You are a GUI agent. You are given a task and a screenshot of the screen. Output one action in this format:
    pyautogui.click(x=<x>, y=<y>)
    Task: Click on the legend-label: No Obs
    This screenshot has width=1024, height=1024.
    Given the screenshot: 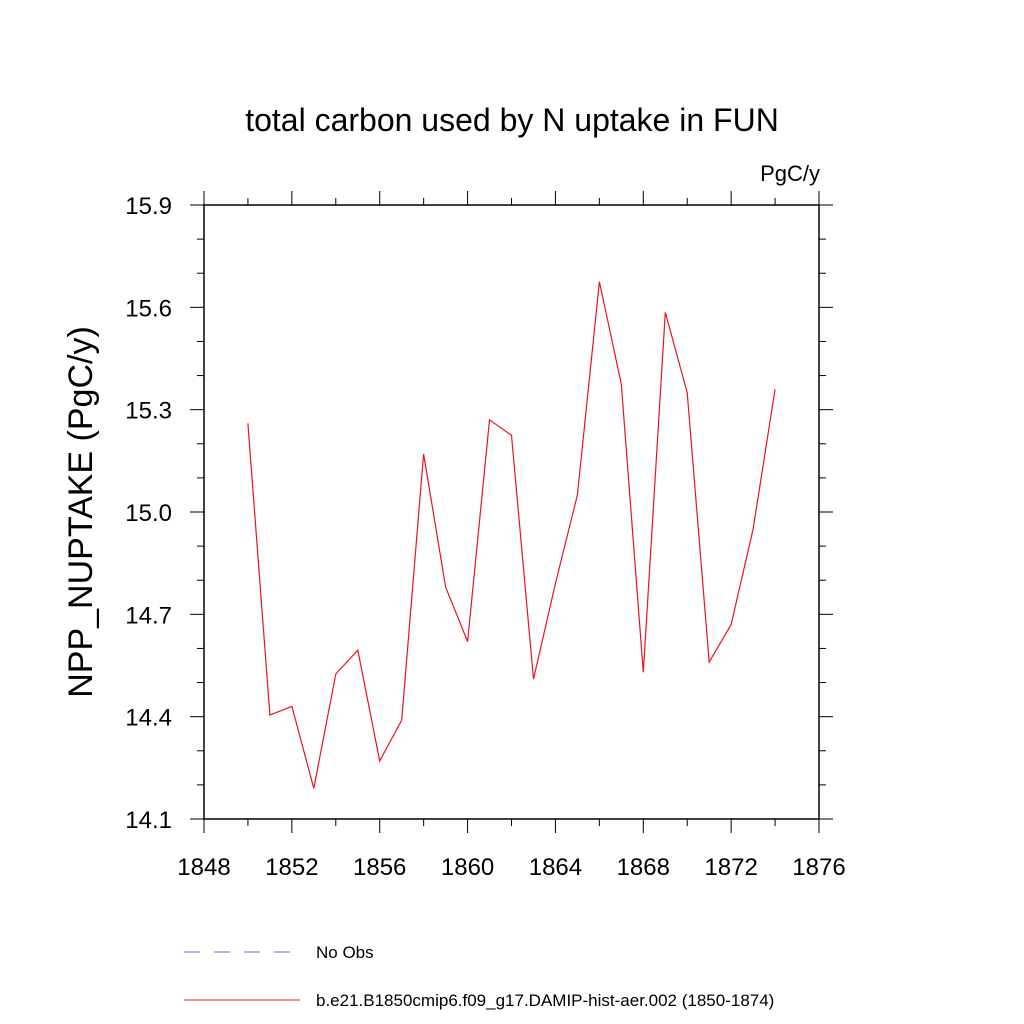 What is the action you would take?
    pyautogui.click(x=345, y=952)
    